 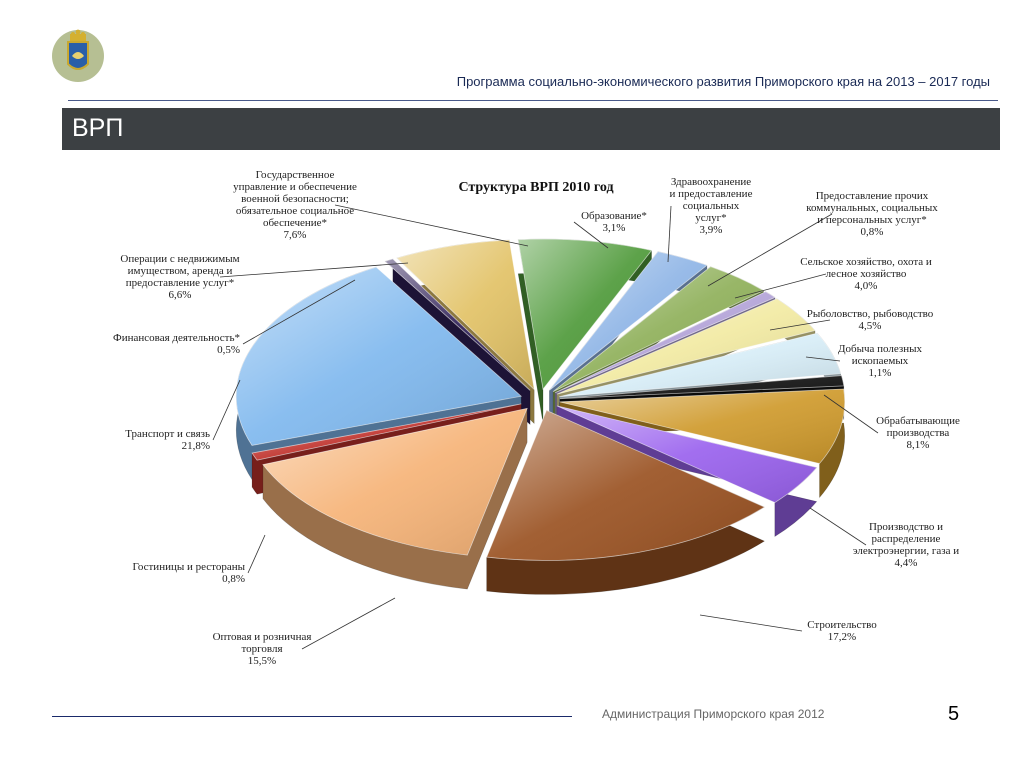 I want to click on slice-label-13: Финансовая деятельность* 0,5%, so click(x=176, y=344).